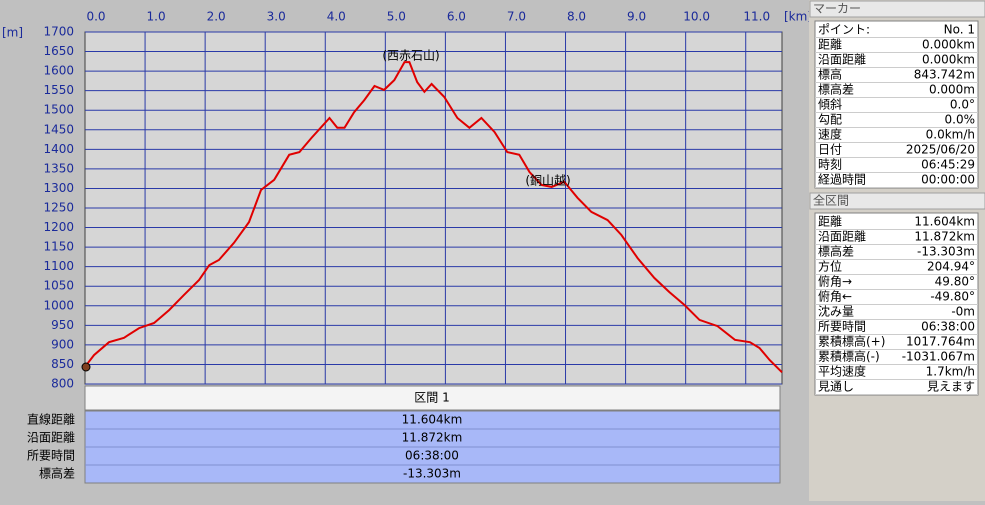 The height and width of the screenshot is (505, 985). What do you see at coordinates (62, 325) in the screenshot?
I see `y-tick-label: 950` at bounding box center [62, 325].